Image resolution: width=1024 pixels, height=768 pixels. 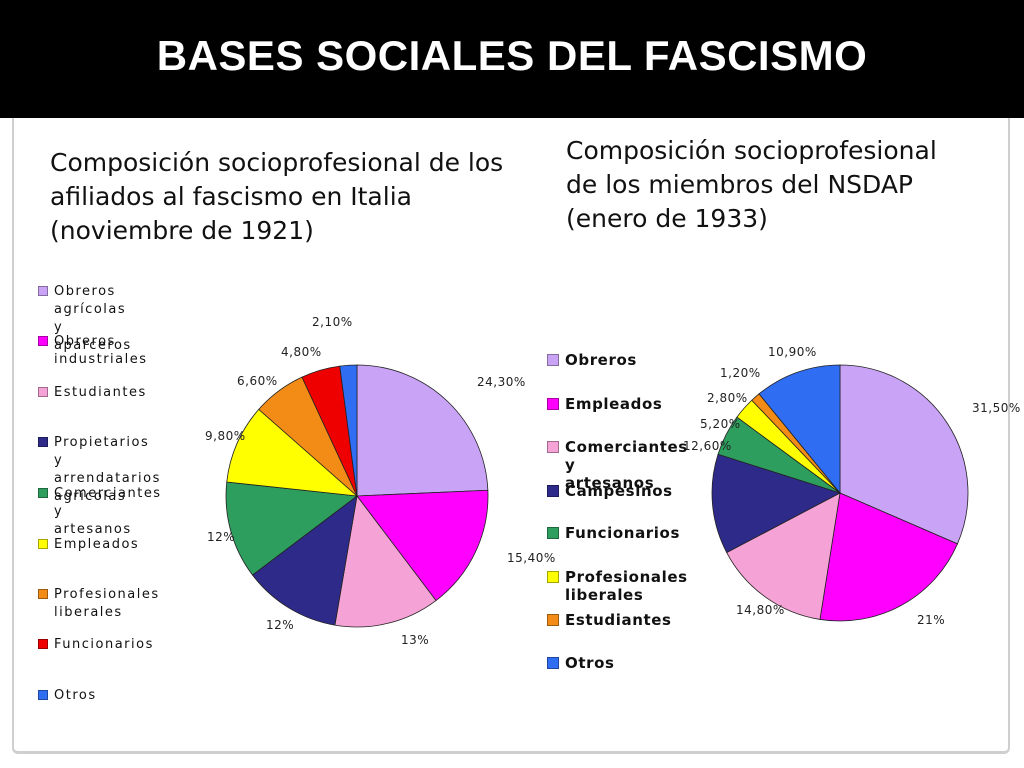 What do you see at coordinates (107, 469) in the screenshot?
I see `legend-label: Propietarios y arrendatarios agrícolas` at bounding box center [107, 469].